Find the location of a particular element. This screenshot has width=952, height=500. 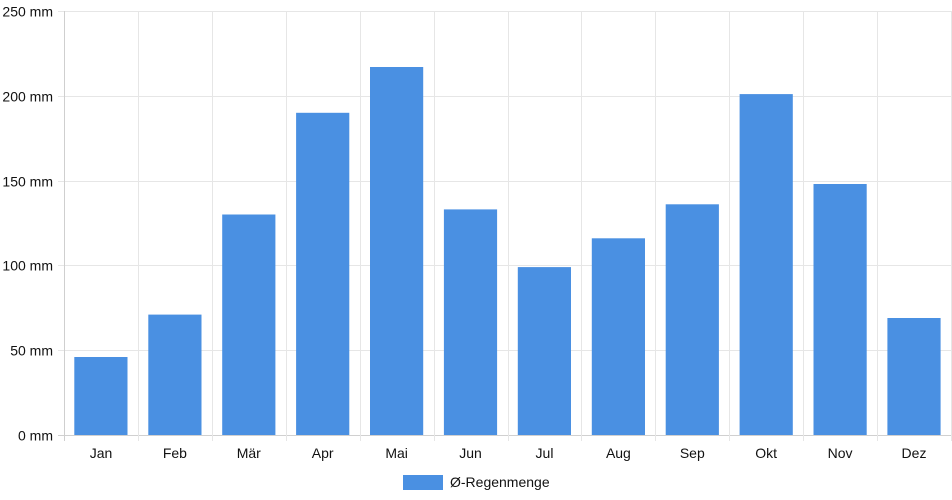

y-tick-label: 0 mm is located at coordinates (35, 436).